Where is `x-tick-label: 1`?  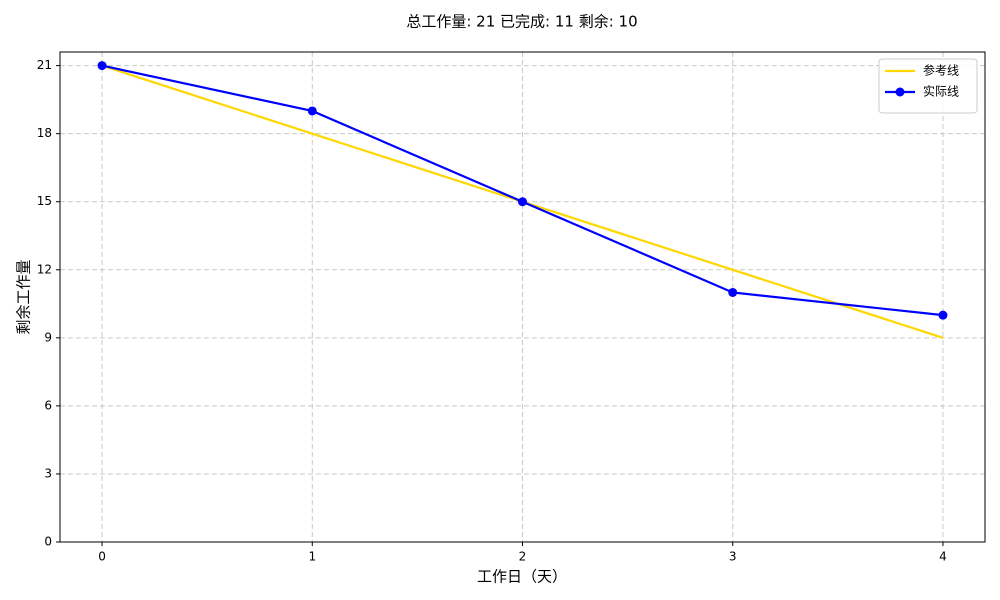 x-tick-label: 1 is located at coordinates (312, 557).